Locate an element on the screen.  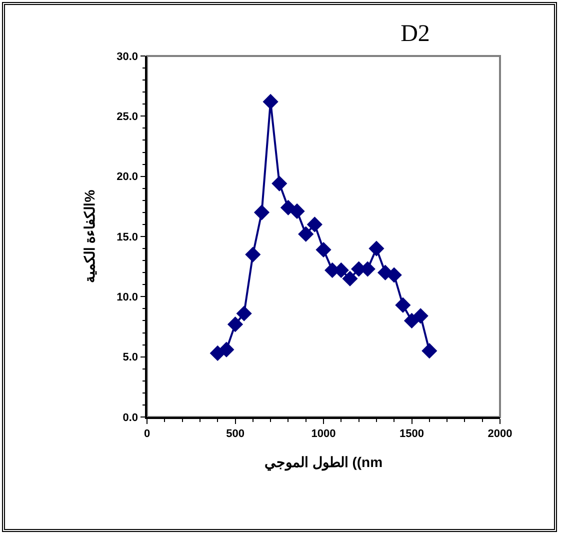
y-tick-label: 0.0 is located at coordinates (130, 418).